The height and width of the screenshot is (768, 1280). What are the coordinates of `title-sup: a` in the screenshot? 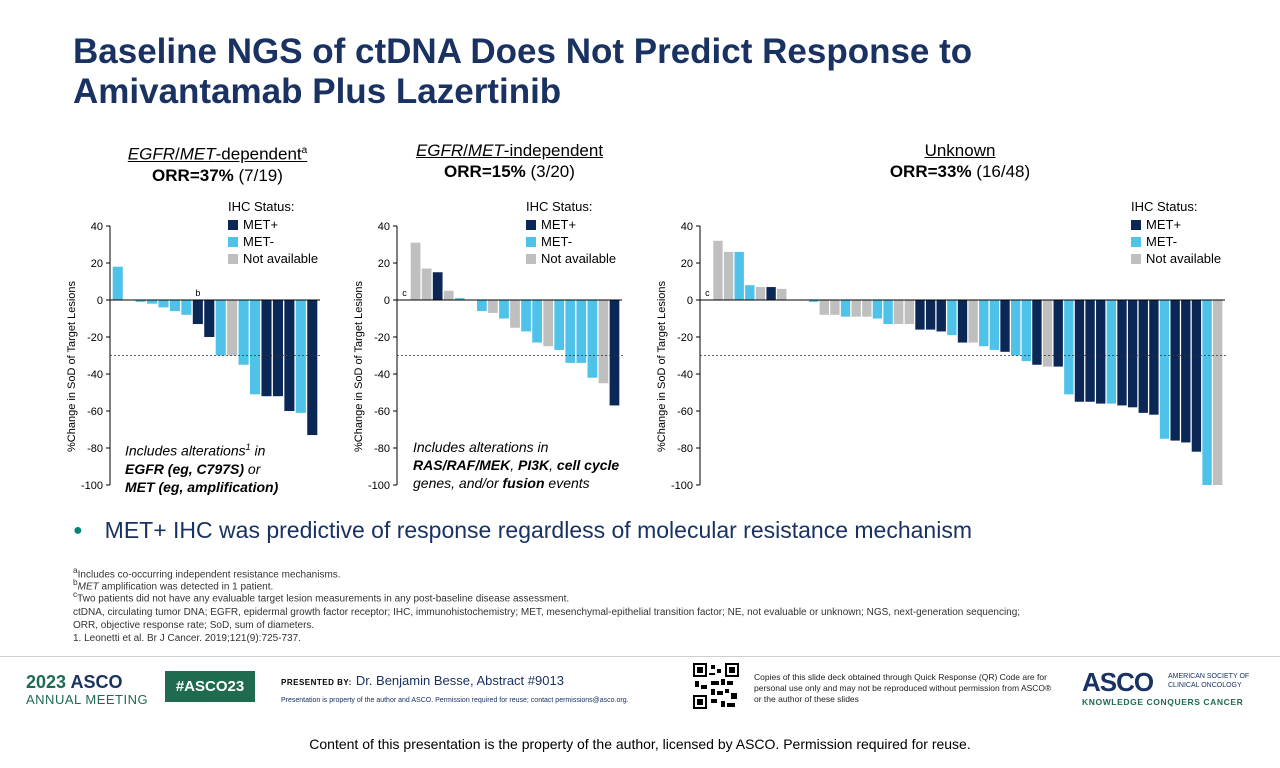 It's located at (304, 150).